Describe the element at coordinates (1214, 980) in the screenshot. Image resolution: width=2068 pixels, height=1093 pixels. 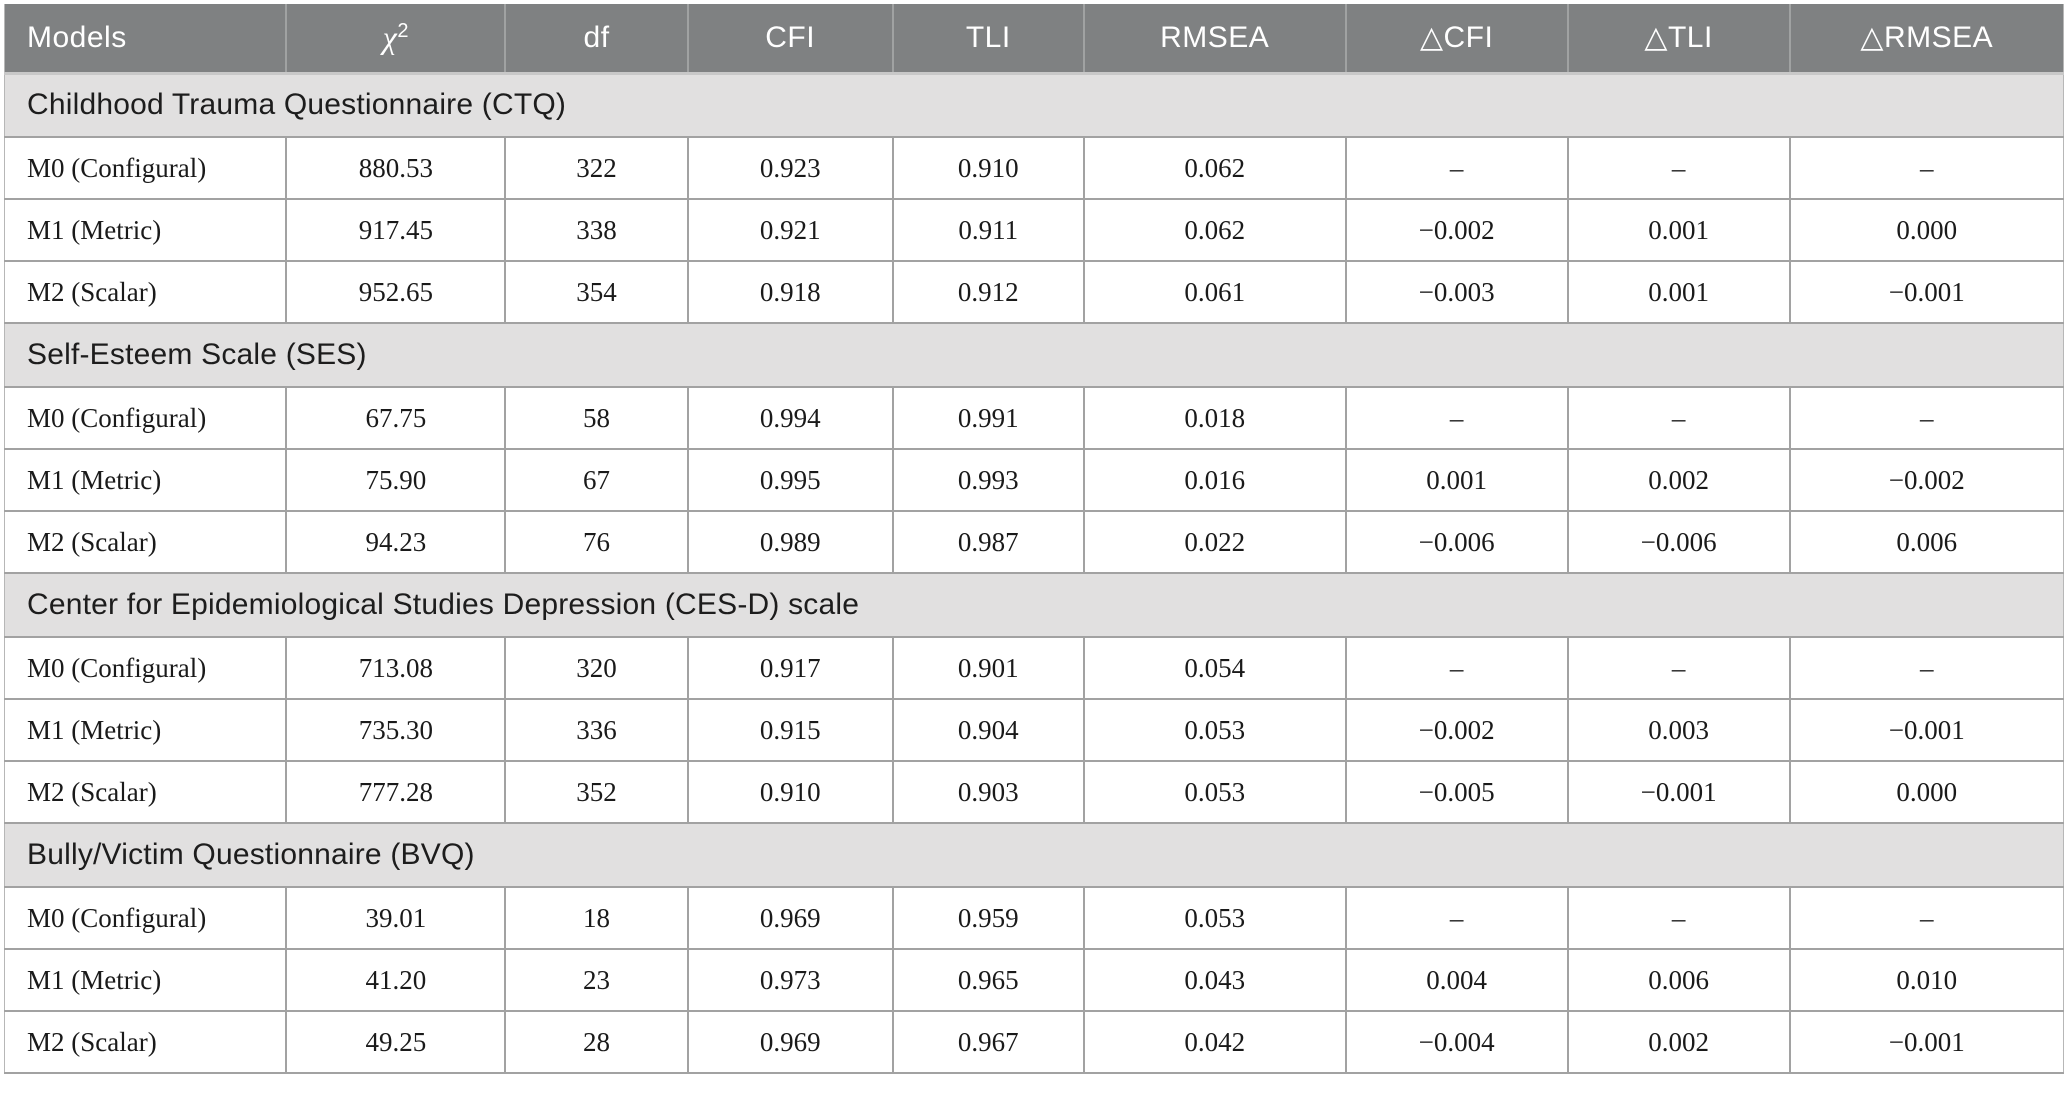
I see `cell-rmsea: 0.043` at that location.